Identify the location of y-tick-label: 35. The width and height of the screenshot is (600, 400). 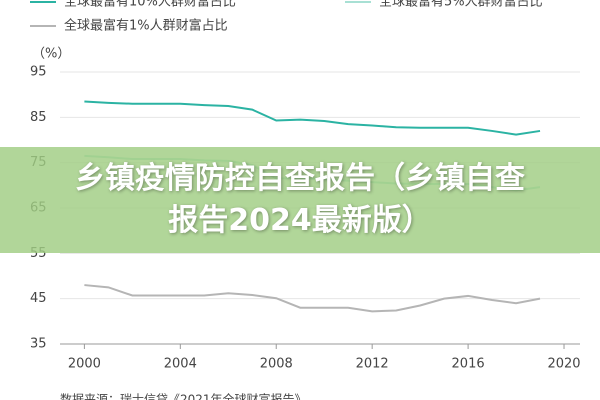
(38, 344).